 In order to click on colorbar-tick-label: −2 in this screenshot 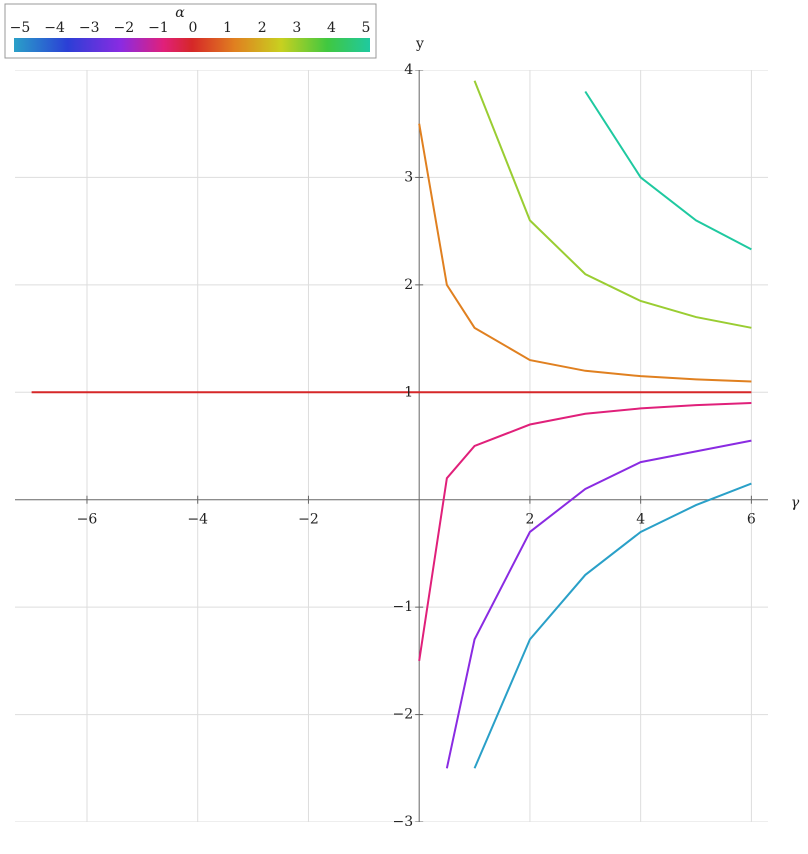, I will do `click(123, 28)`.